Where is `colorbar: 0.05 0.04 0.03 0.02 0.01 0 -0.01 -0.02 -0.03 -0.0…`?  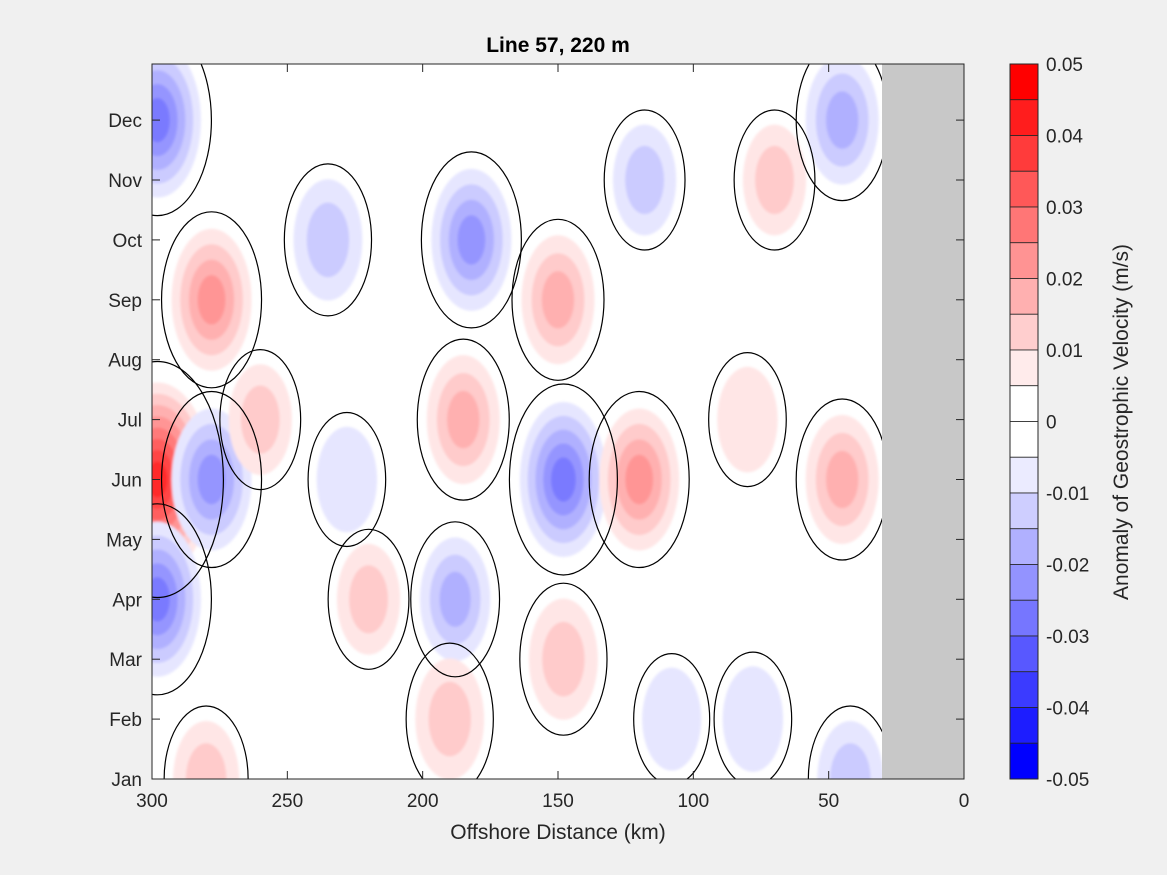
colorbar: 0.05 0.04 0.03 0.02 0.01 0 -0.01 -0.02 -0.03 -0.0… is located at coordinates (1049, 423).